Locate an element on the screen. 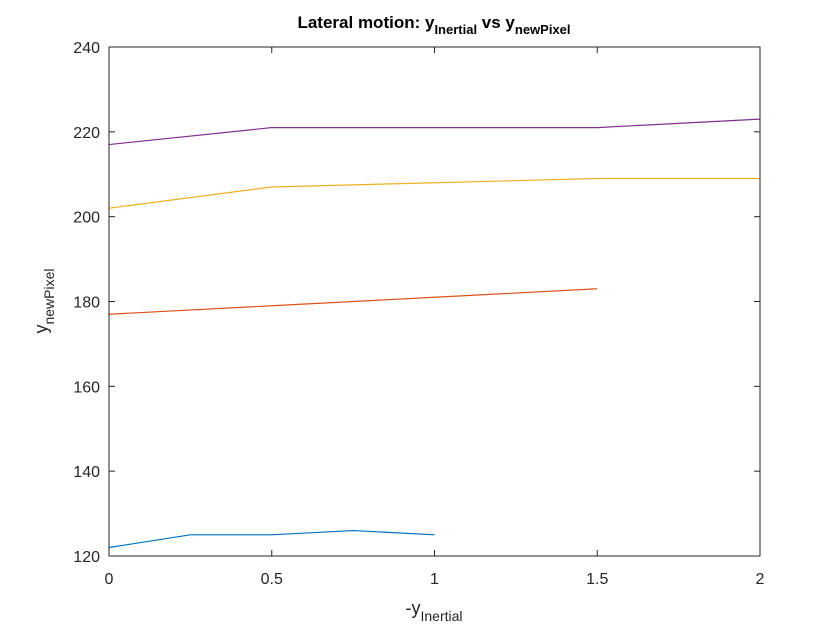 Image resolution: width=840 pixels, height=630 pixels. x-tick-label: 1 is located at coordinates (434, 579).